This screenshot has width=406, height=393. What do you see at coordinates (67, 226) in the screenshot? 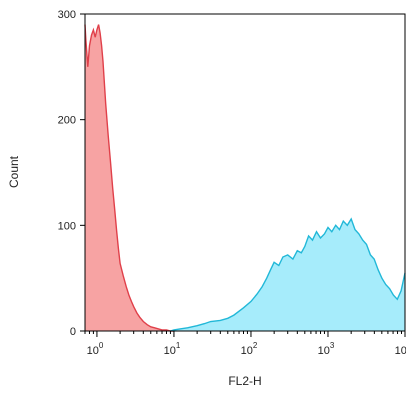
I see `y-tick-label: 100` at bounding box center [67, 226].